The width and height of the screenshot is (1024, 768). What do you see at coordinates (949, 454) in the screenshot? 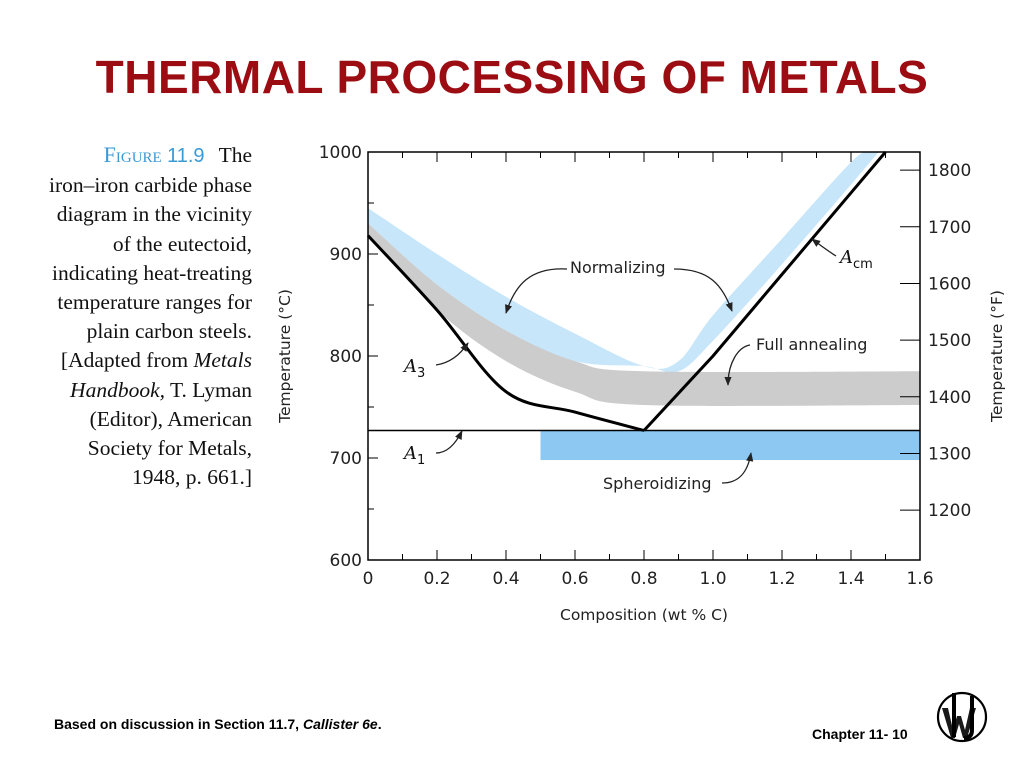
I see `y-tick-label-right: 1300` at bounding box center [949, 454].